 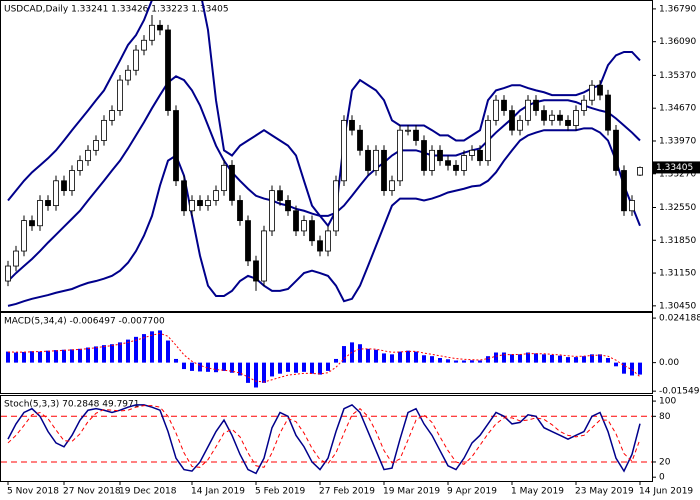 I want to click on y-tick-label: 1.30450, so click(x=677, y=306).